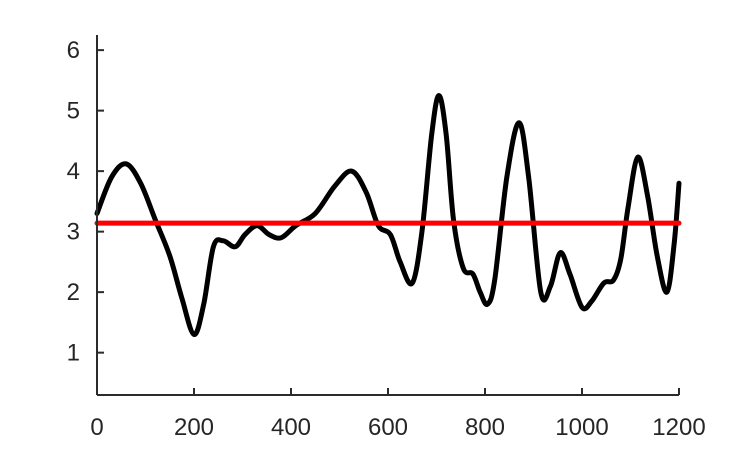 The image size is (750, 450). What do you see at coordinates (73, 353) in the screenshot?
I see `y-tick-label: 1` at bounding box center [73, 353].